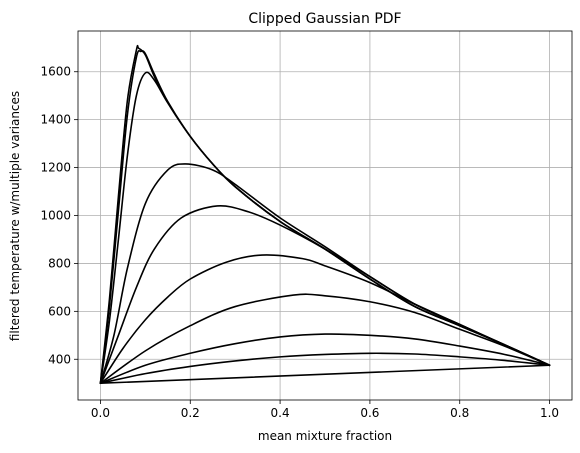  I want to click on x-axis-label: mean mixture fraction, so click(325, 436).